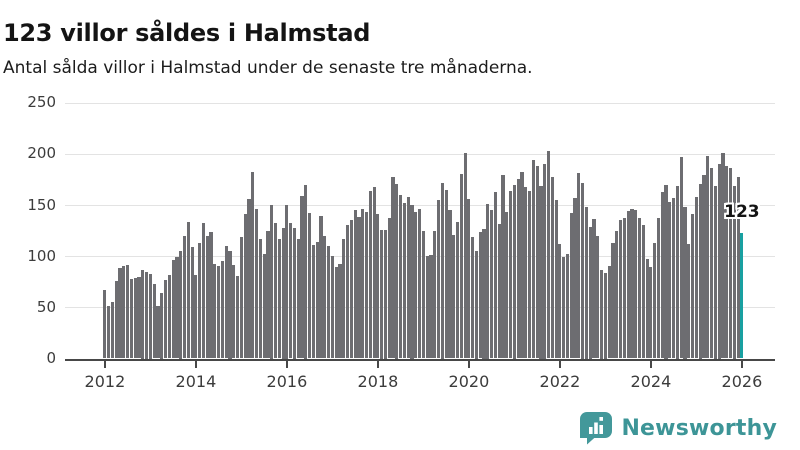 This screenshot has height=450, width=800. What do you see at coordinates (420, 154) in the screenshot?
I see `gridline-y200` at bounding box center [420, 154].